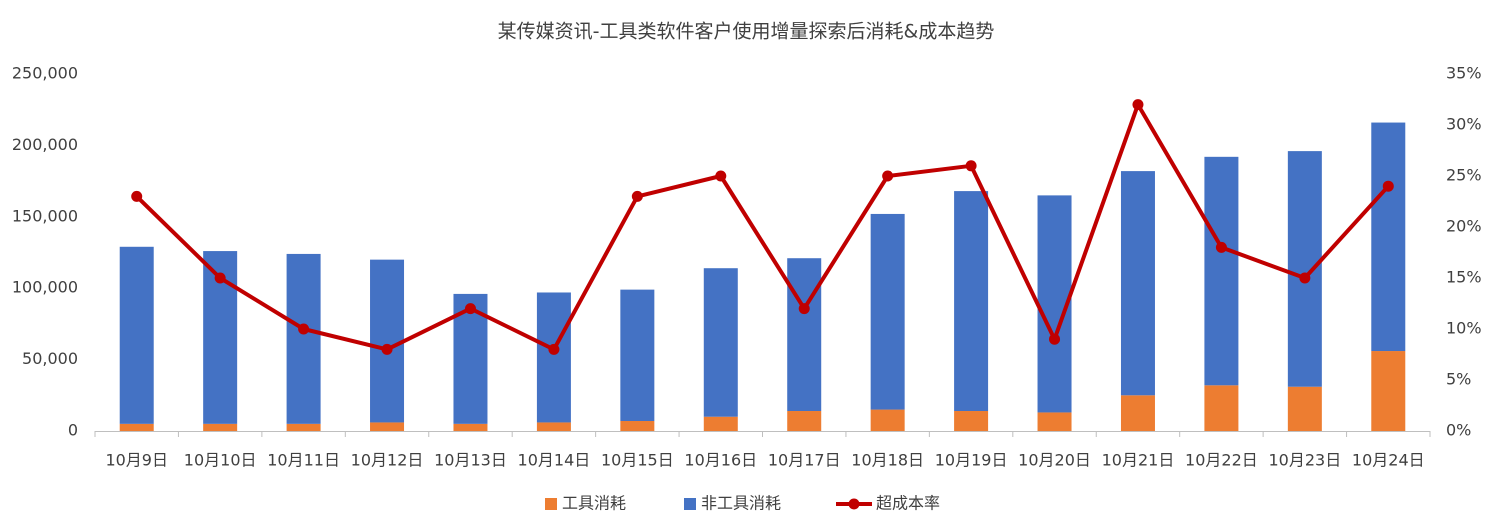  What do you see at coordinates (220, 460) in the screenshot?
I see `x-tick-label: 10月10日` at bounding box center [220, 460].